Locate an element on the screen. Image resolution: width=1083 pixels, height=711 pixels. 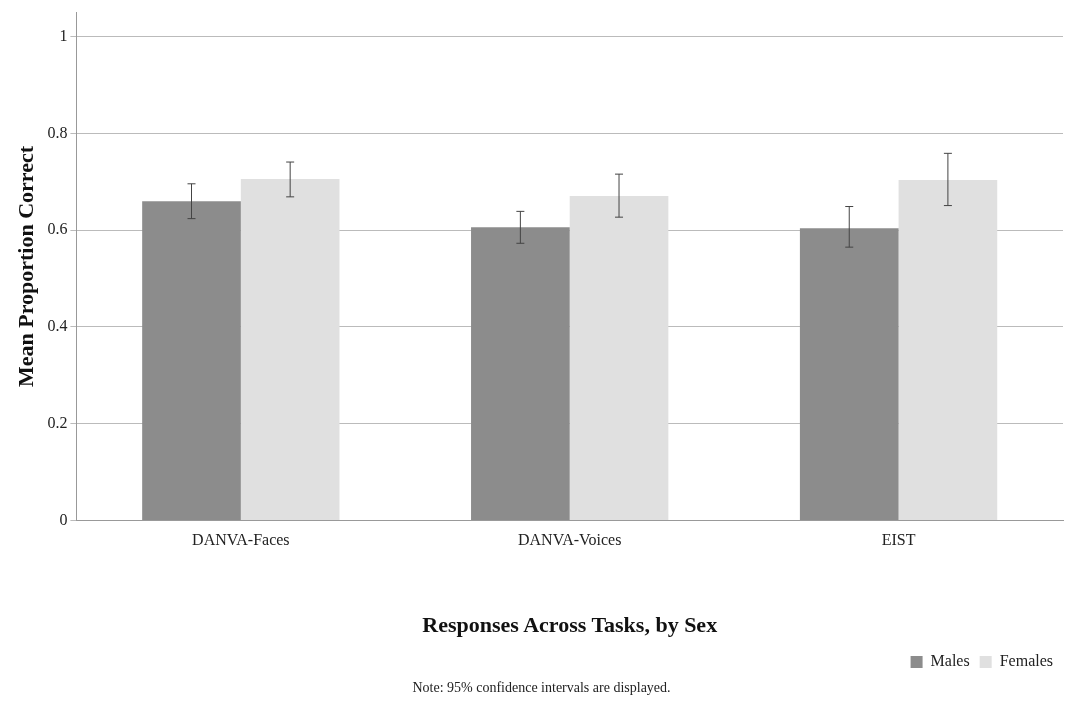
x-tick-label: DANVA-Voices is located at coordinates (570, 540).